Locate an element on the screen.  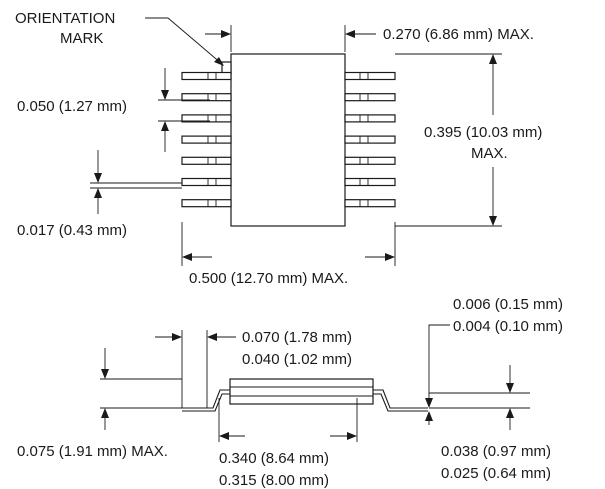
body-span-dimension is located at coordinates (288, 420).